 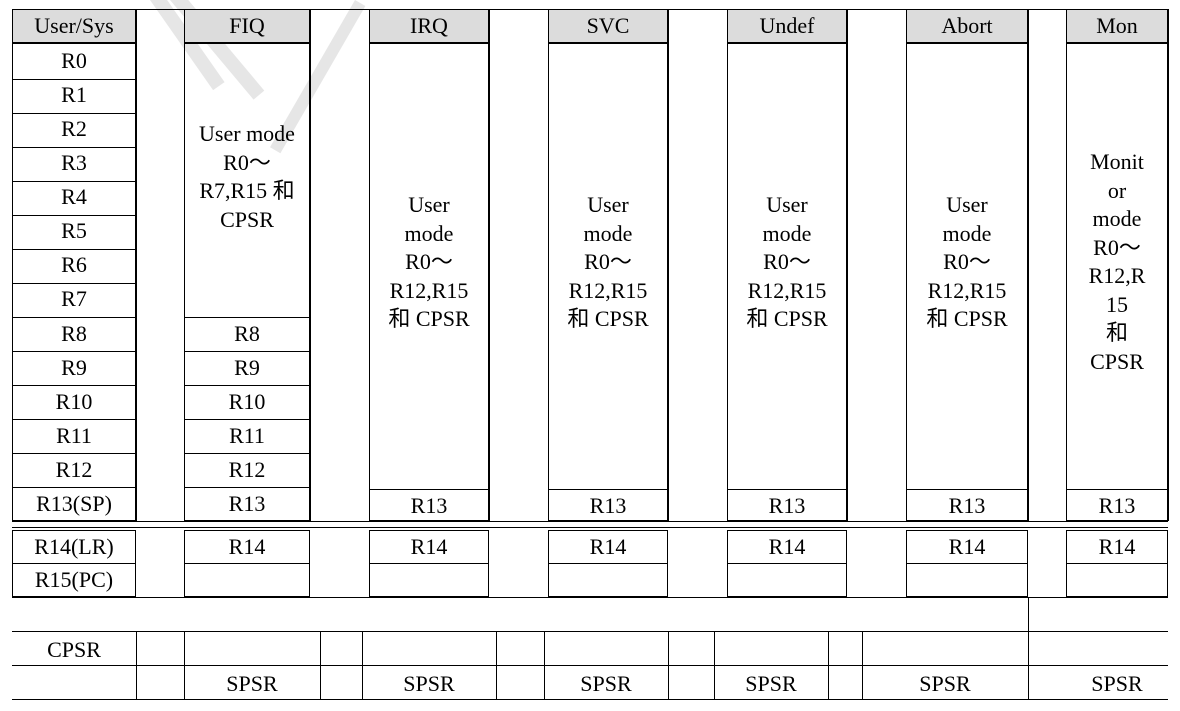 What do you see at coordinates (74, 162) in the screenshot?
I see `user-reg-r3: R3` at bounding box center [74, 162].